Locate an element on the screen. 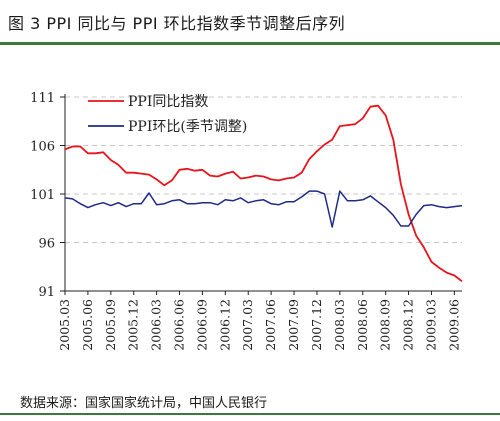 The height and width of the screenshot is (421, 500). x-tick-label-2009.03: 2009.03 is located at coordinates (430, 325).